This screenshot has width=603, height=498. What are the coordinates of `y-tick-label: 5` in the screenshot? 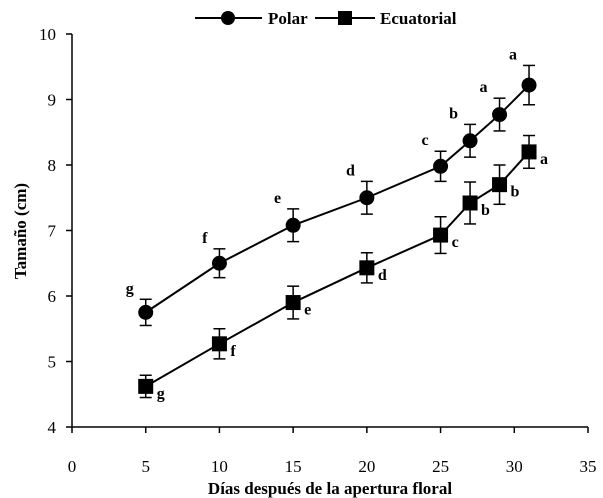 It's located at (52, 362).